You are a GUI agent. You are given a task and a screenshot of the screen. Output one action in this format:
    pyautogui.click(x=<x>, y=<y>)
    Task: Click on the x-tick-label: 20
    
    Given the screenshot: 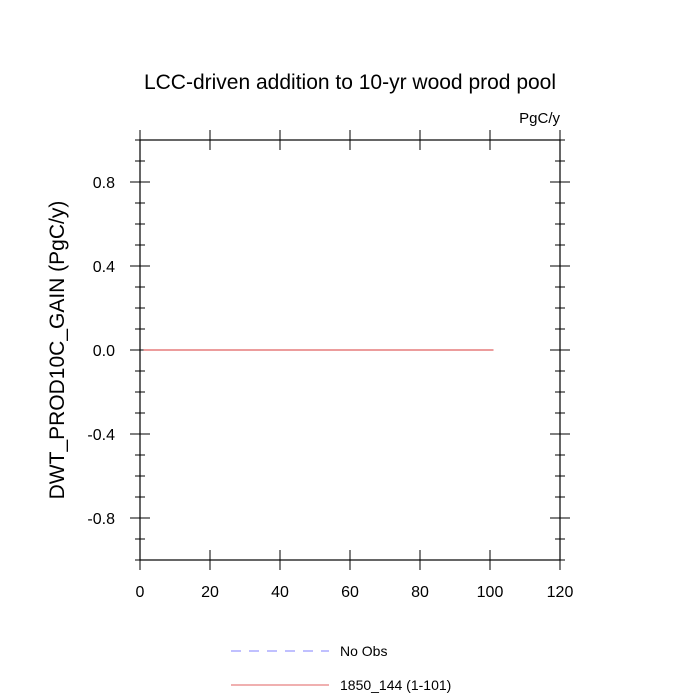 What is the action you would take?
    pyautogui.click(x=210, y=592)
    